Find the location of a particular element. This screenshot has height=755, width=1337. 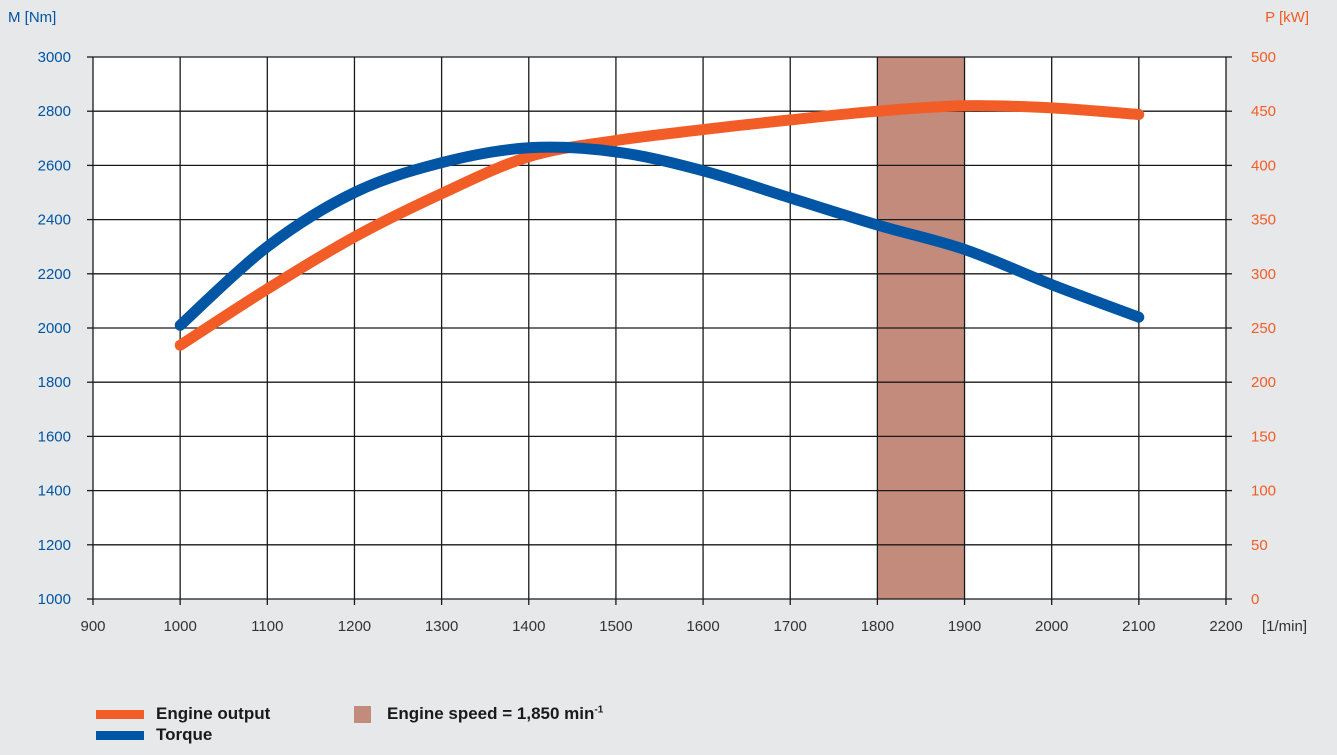

y-right-tick-label: 350 is located at coordinates (1263, 220).